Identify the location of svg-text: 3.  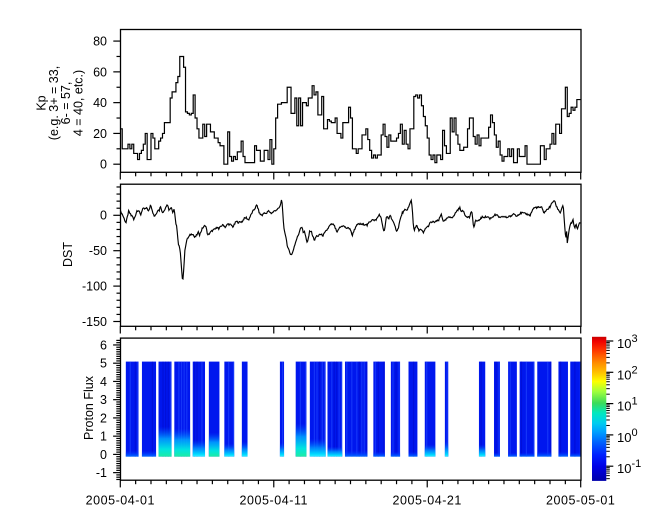
(103, 400).